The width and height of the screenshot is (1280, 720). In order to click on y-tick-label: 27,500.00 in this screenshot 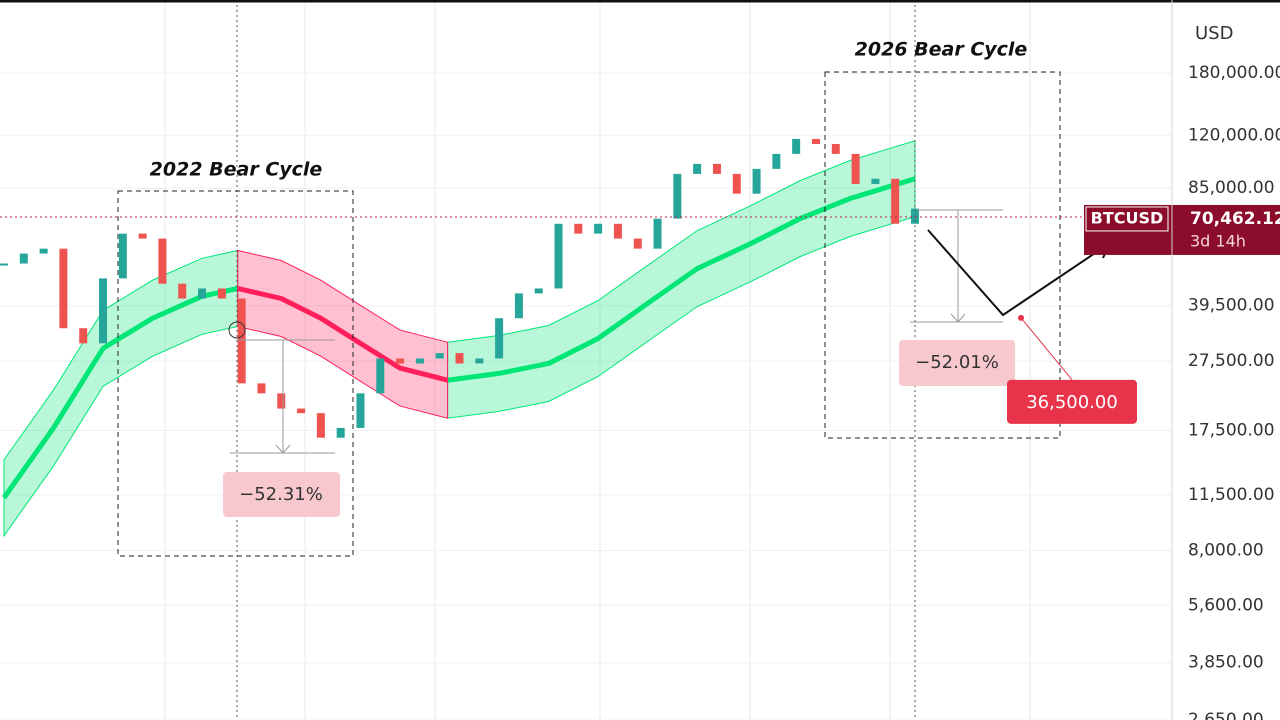, I will do `click(1231, 361)`.